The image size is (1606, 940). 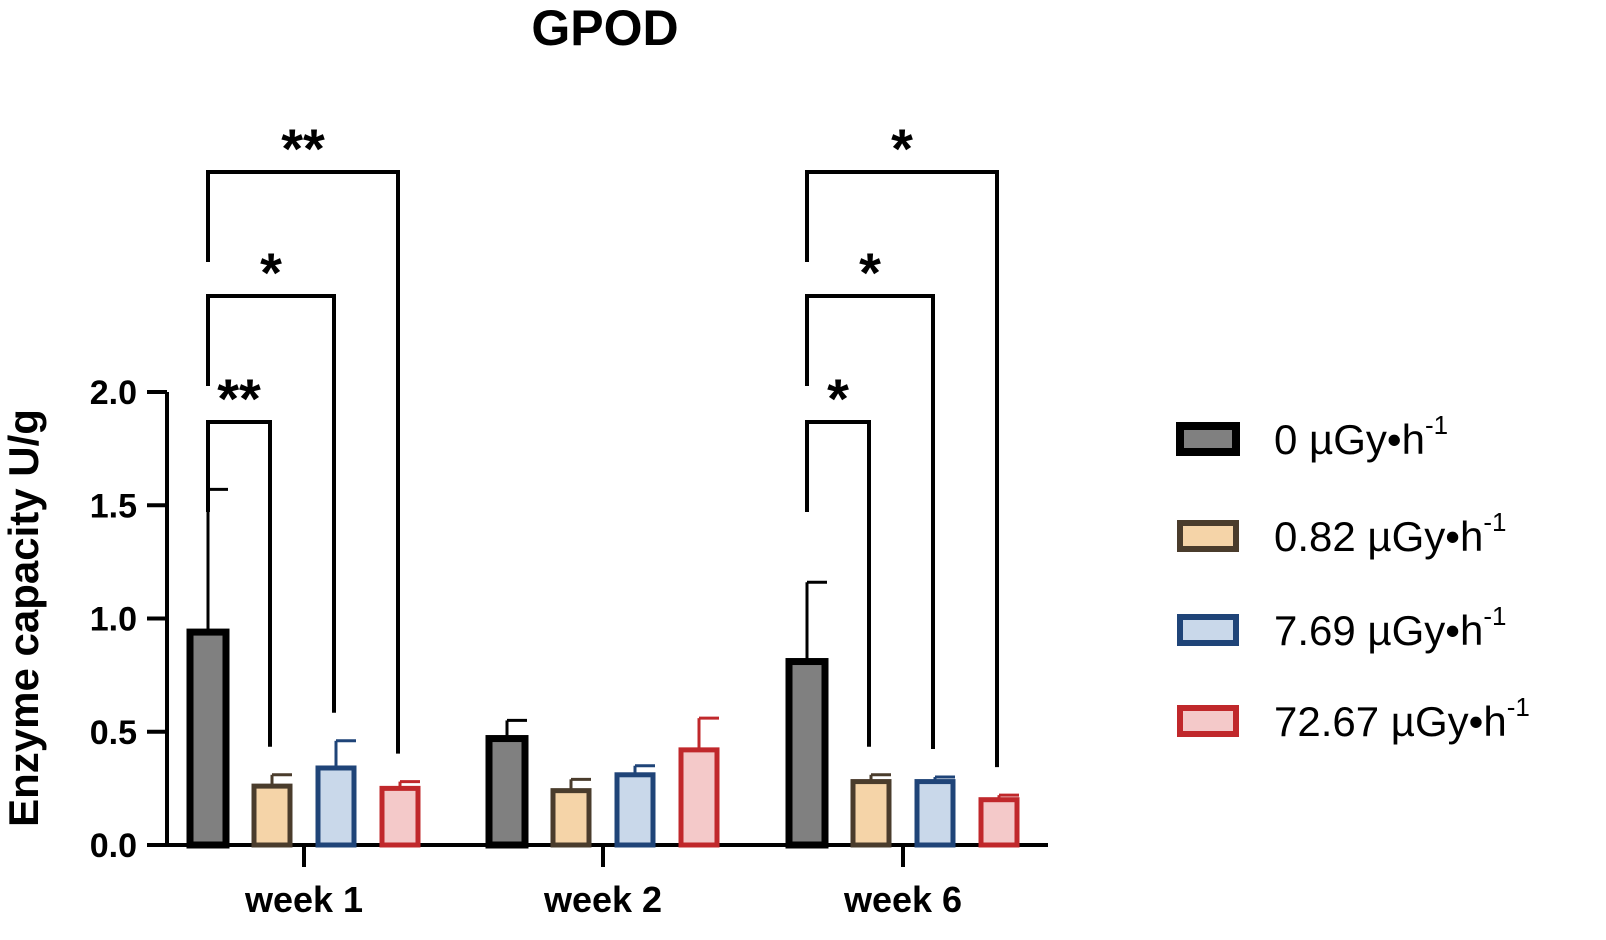 I want to click on legend-label-text: 72.67 µGy•h, so click(x=1390, y=721).